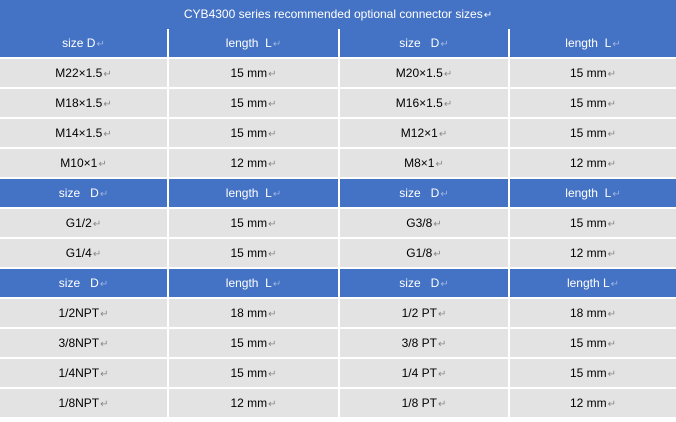 This screenshot has width=676, height=422. Describe the element at coordinates (78, 223) in the screenshot. I see `cell-value: G1/2` at that location.